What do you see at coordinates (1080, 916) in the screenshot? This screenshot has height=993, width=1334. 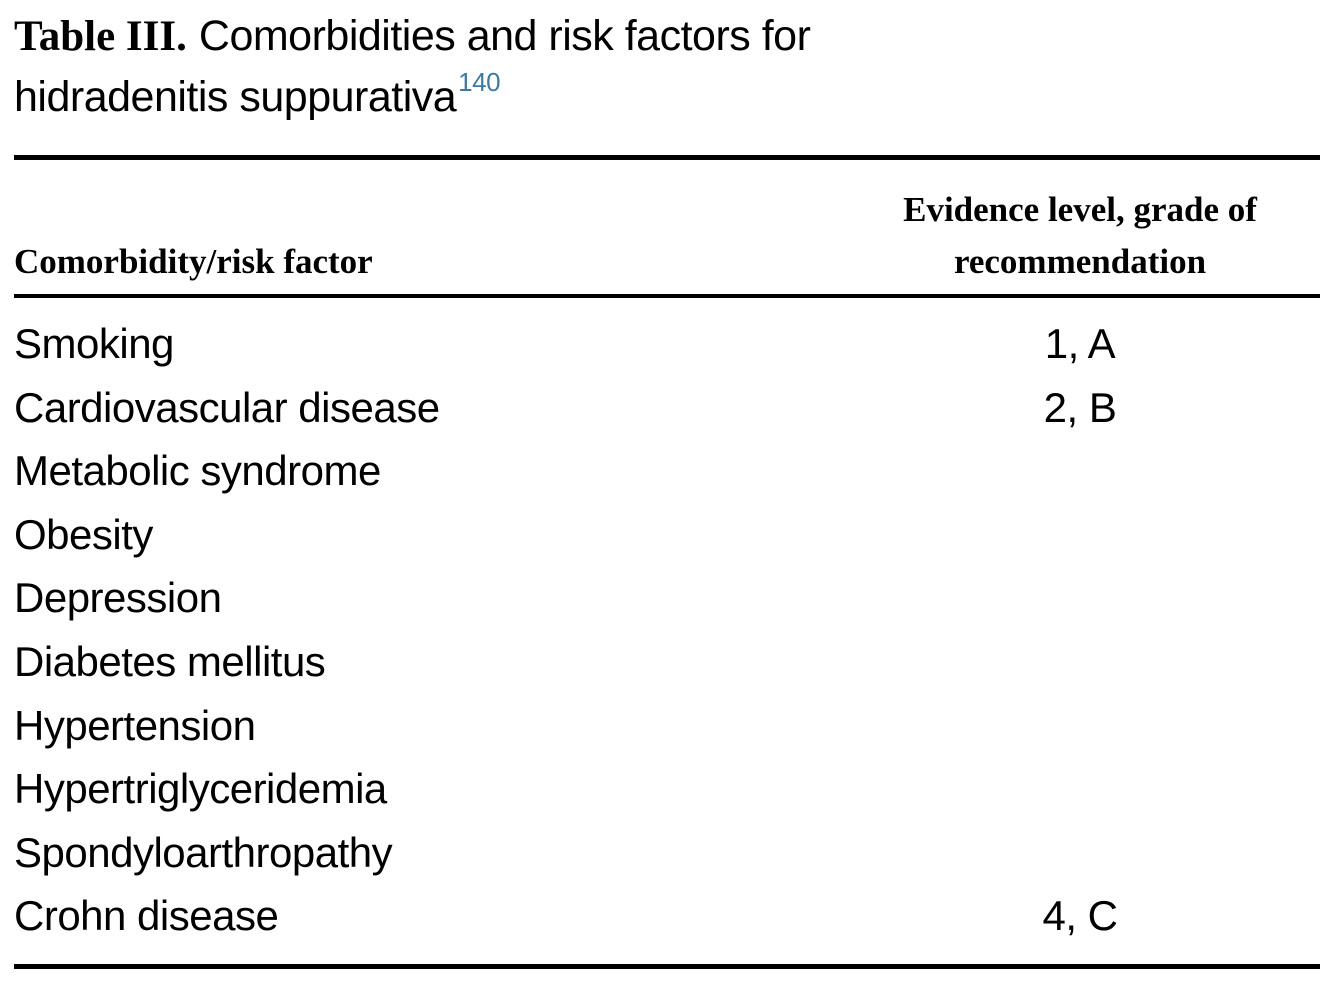 I see `row-evidence: 4, C` at bounding box center [1080, 916].